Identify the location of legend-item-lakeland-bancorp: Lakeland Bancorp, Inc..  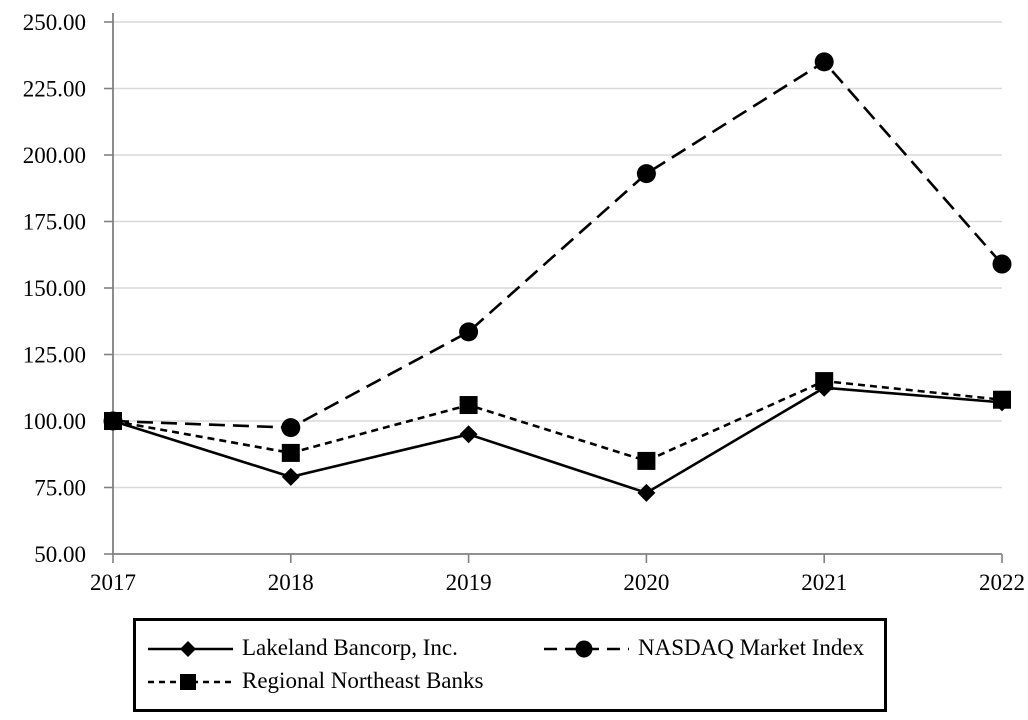
(346, 648).